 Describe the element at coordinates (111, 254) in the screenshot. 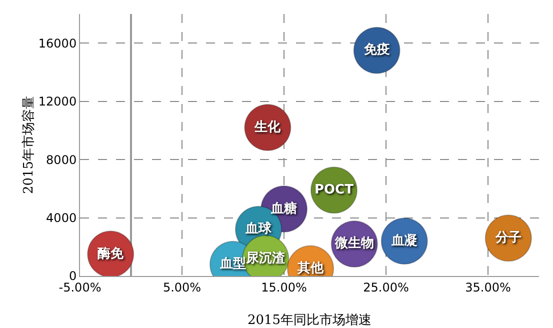

I see `series-label: 酶免` at that location.